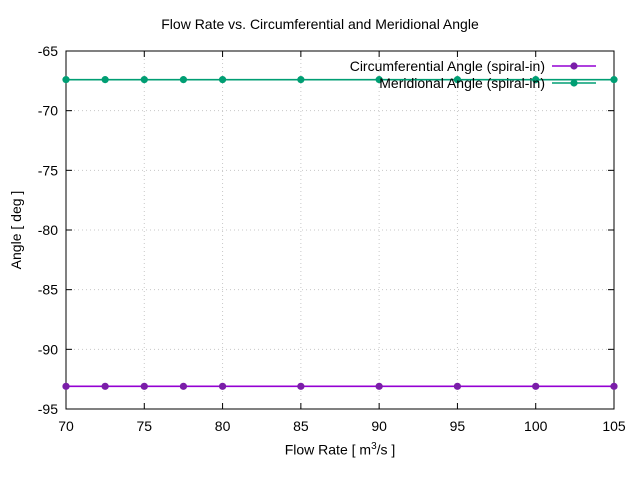  I want to click on x-axis-label-superscript: 3, so click(374, 446).